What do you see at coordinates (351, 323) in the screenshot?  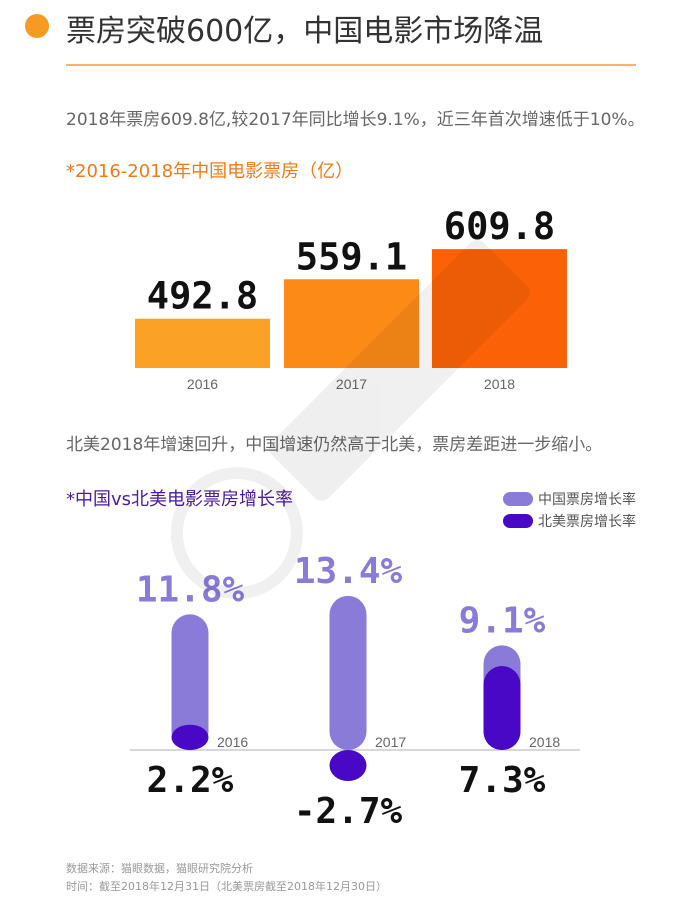 I see `box-office-bar-2017` at bounding box center [351, 323].